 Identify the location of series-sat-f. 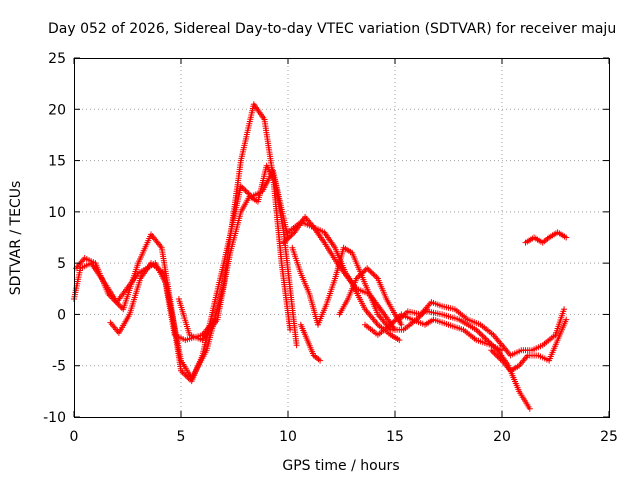
(341, 276).